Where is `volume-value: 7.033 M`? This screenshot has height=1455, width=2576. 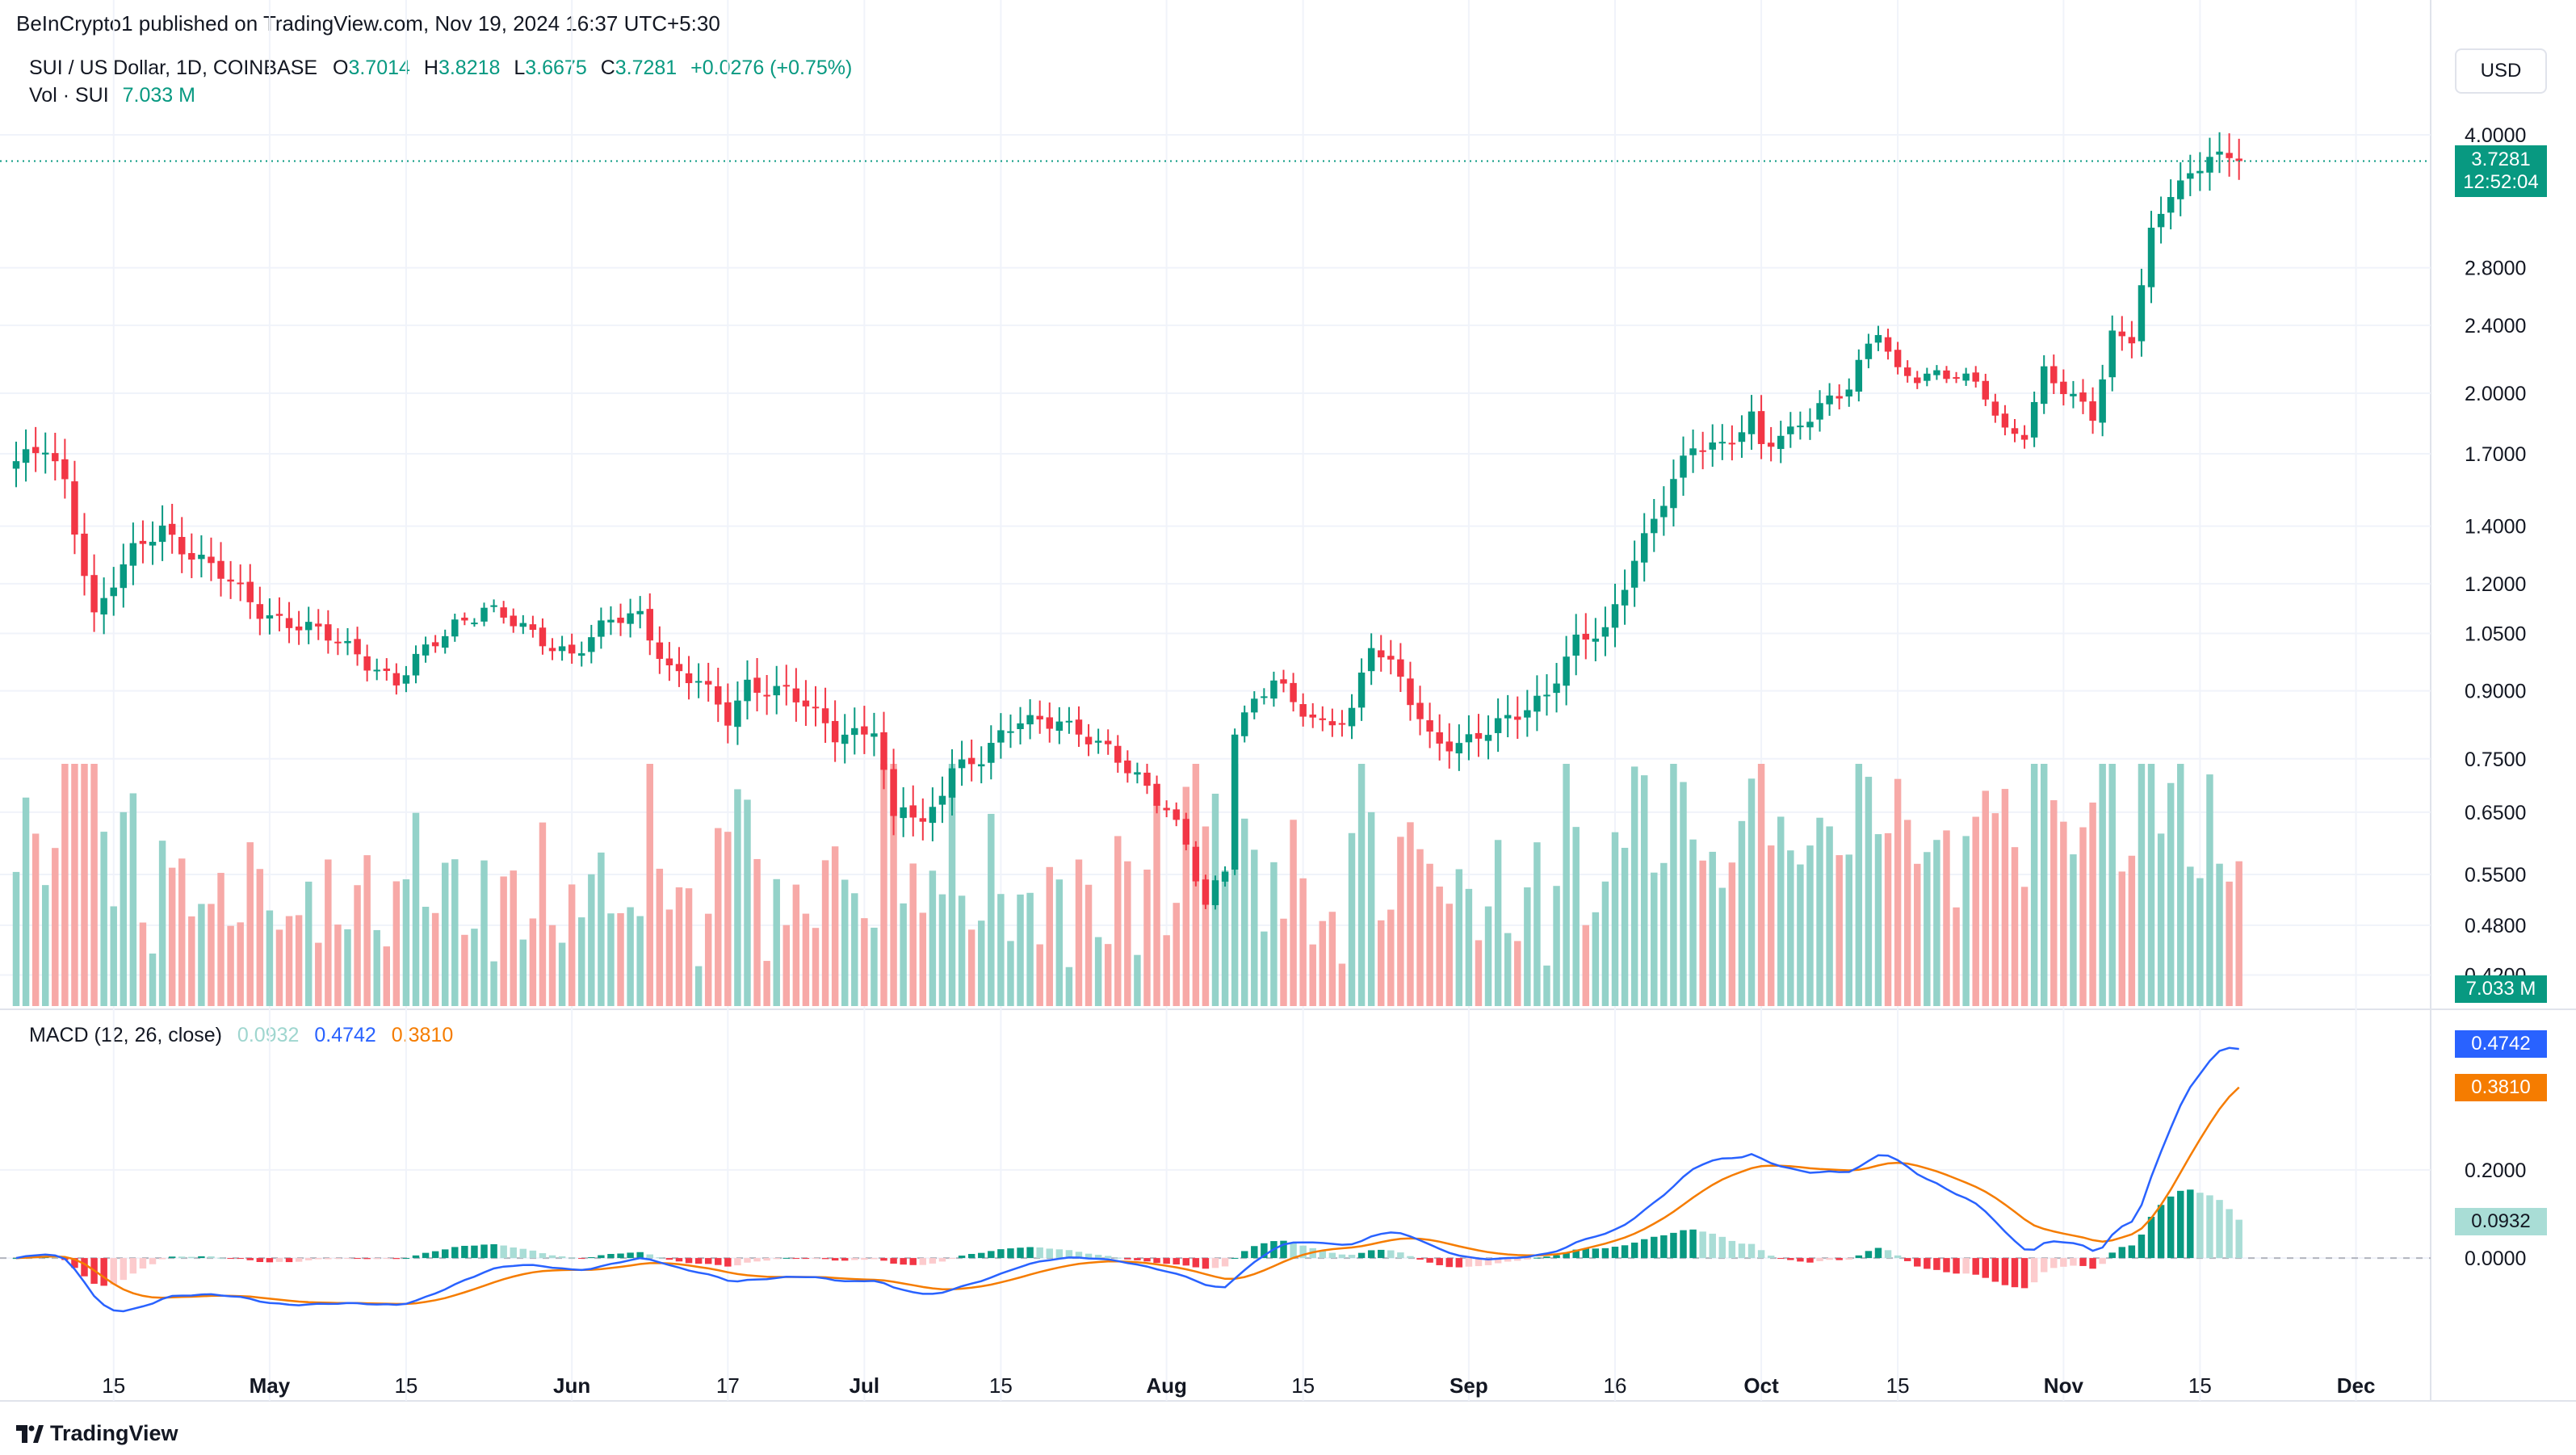 volume-value: 7.033 M is located at coordinates (158, 96).